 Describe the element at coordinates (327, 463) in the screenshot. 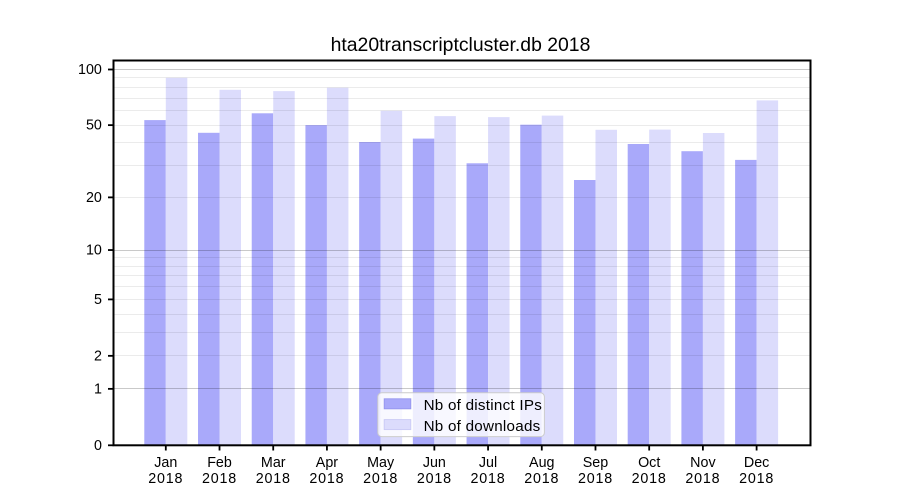

I see `svg-text: Apr` at that location.